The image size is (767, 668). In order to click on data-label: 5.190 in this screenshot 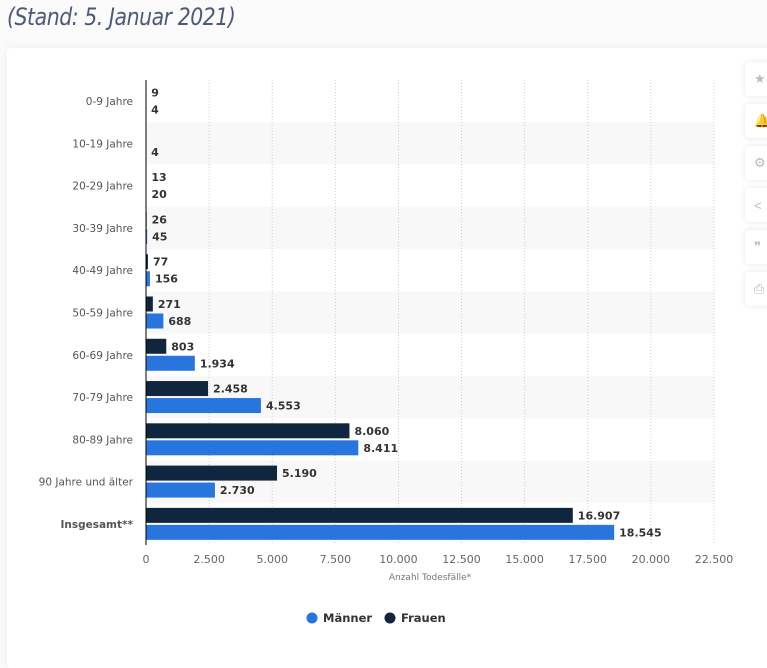, I will do `click(299, 473)`.